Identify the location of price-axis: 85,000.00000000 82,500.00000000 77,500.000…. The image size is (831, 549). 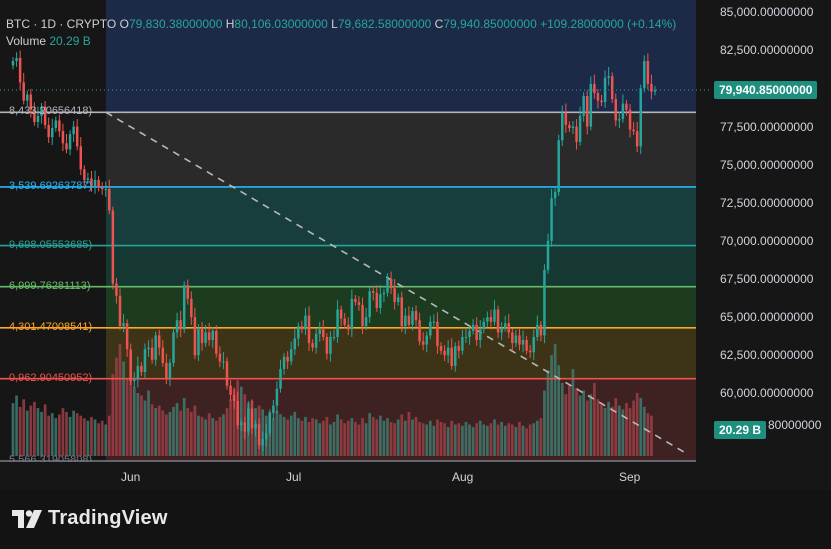
(770, 231).